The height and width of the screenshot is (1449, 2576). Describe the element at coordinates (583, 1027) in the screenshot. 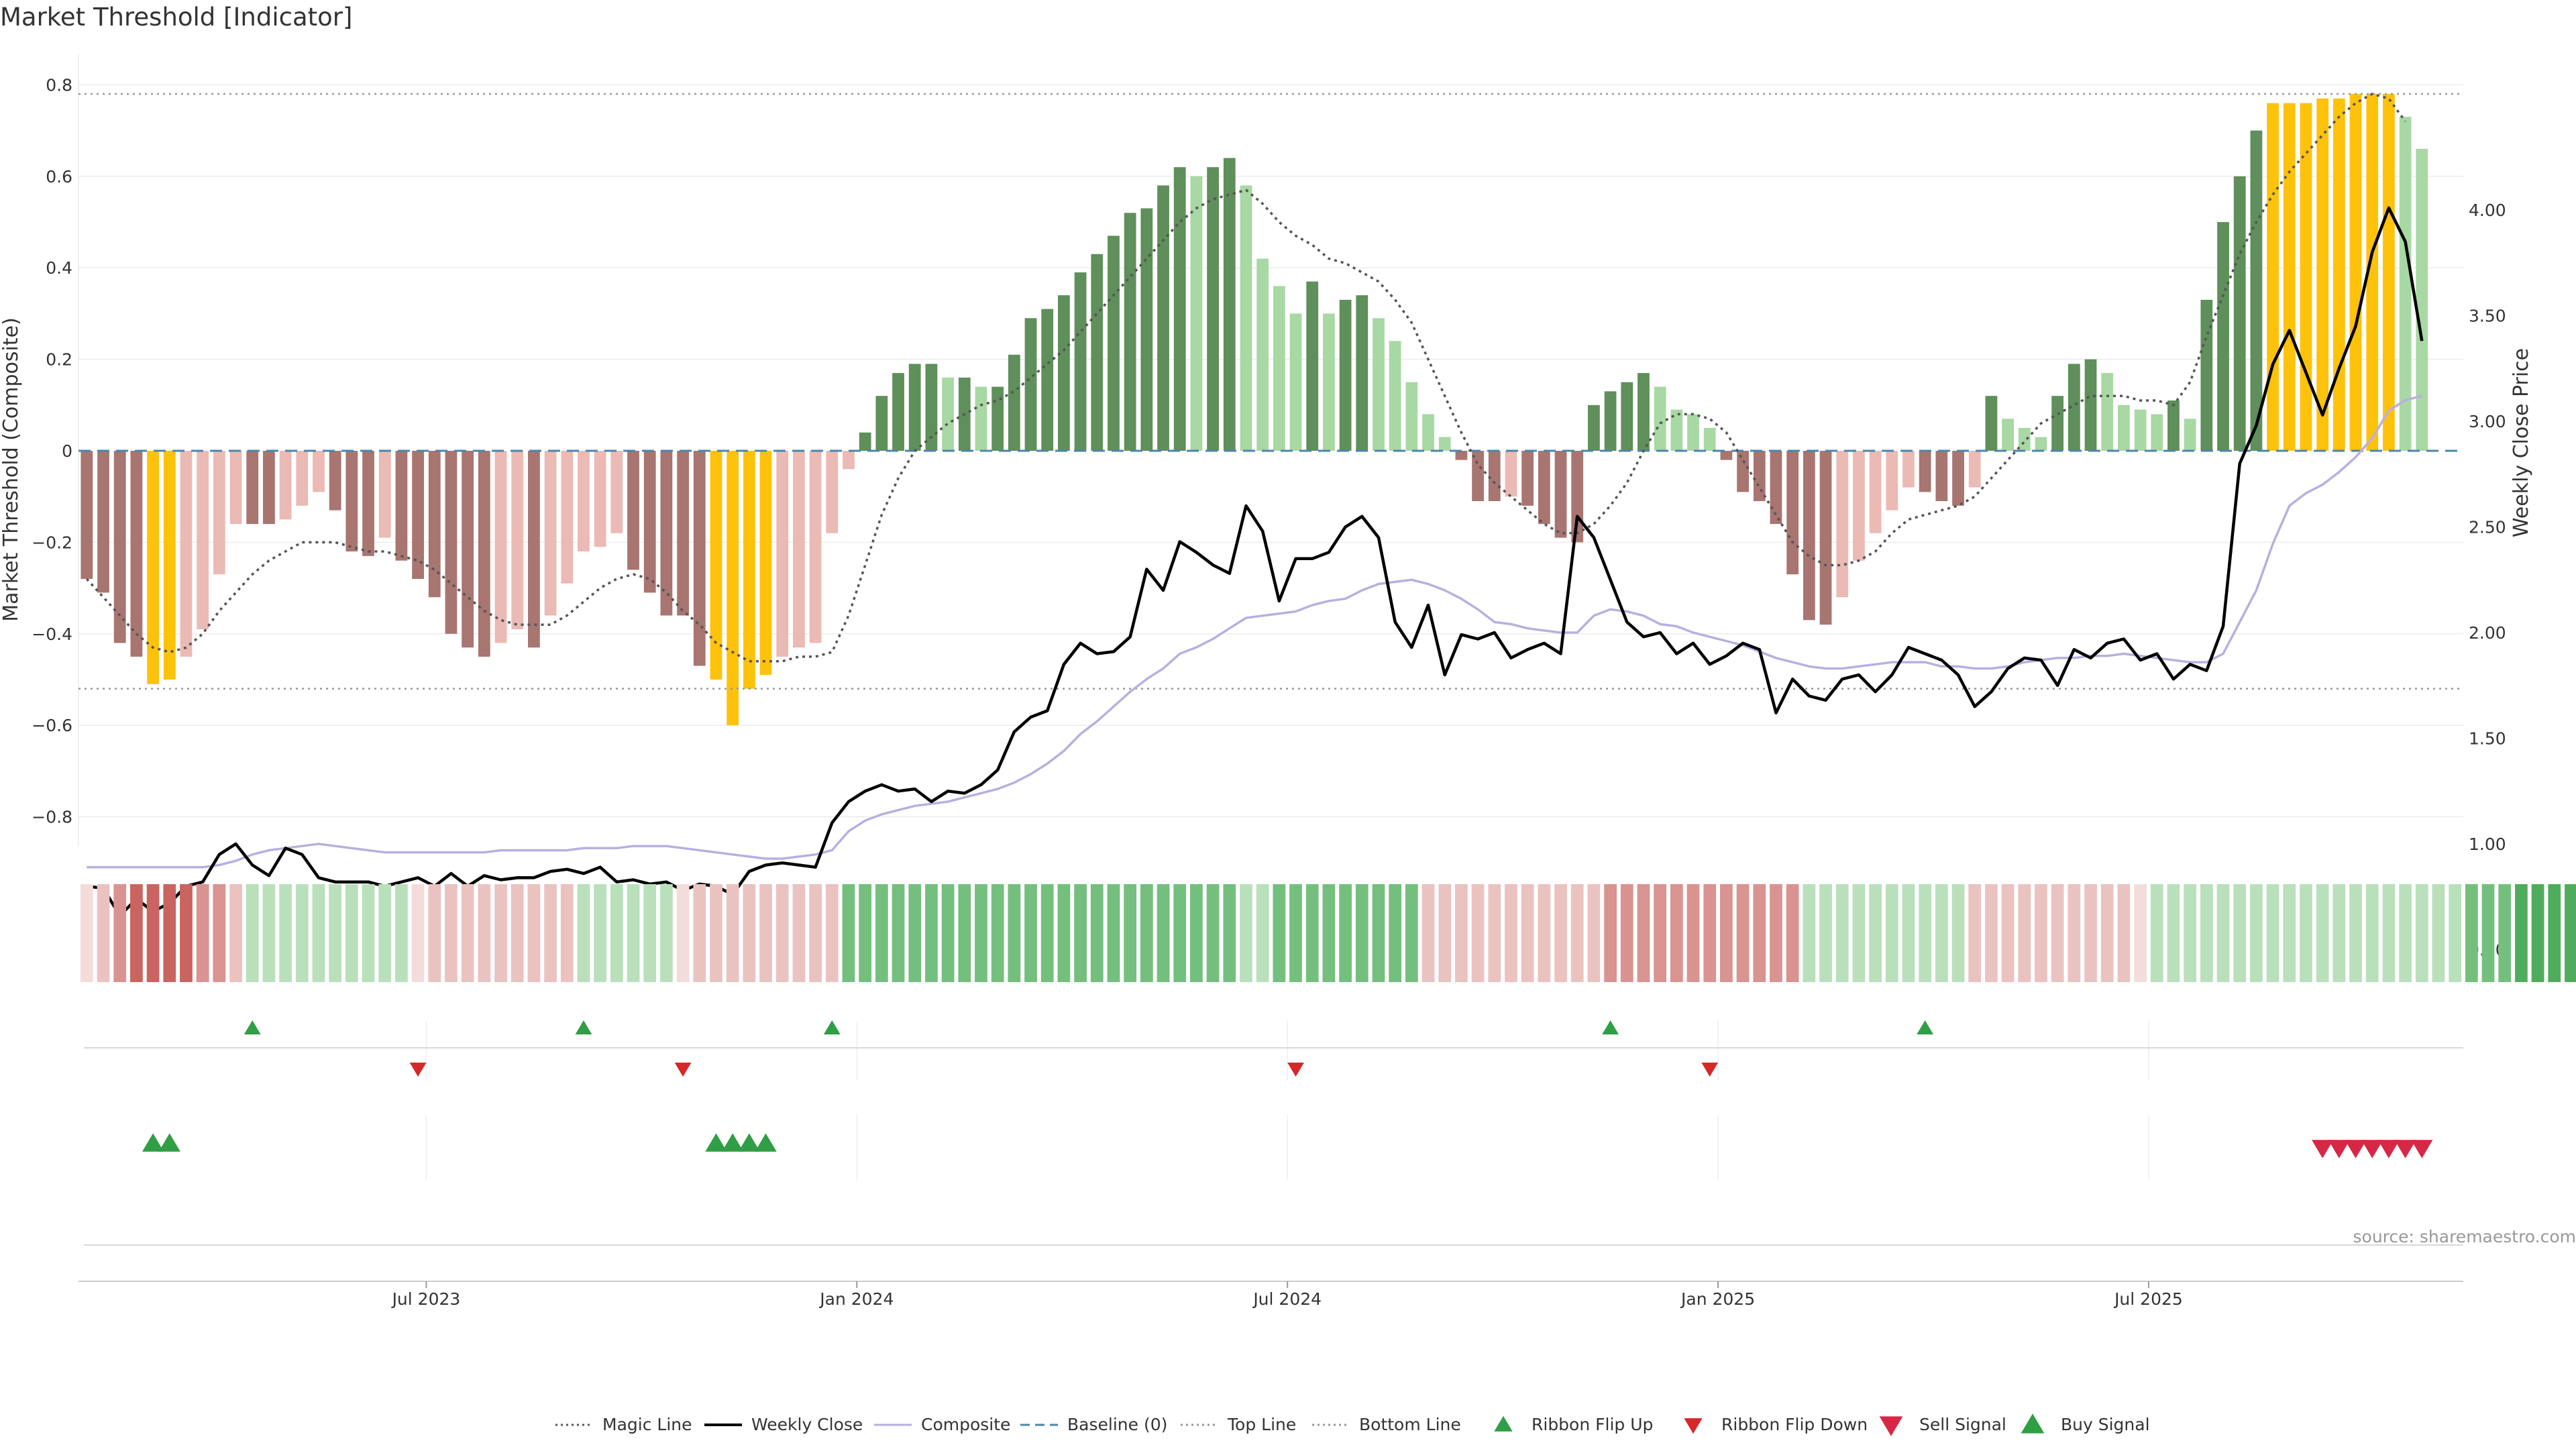

I see `ribbon-flip-up-marker` at that location.